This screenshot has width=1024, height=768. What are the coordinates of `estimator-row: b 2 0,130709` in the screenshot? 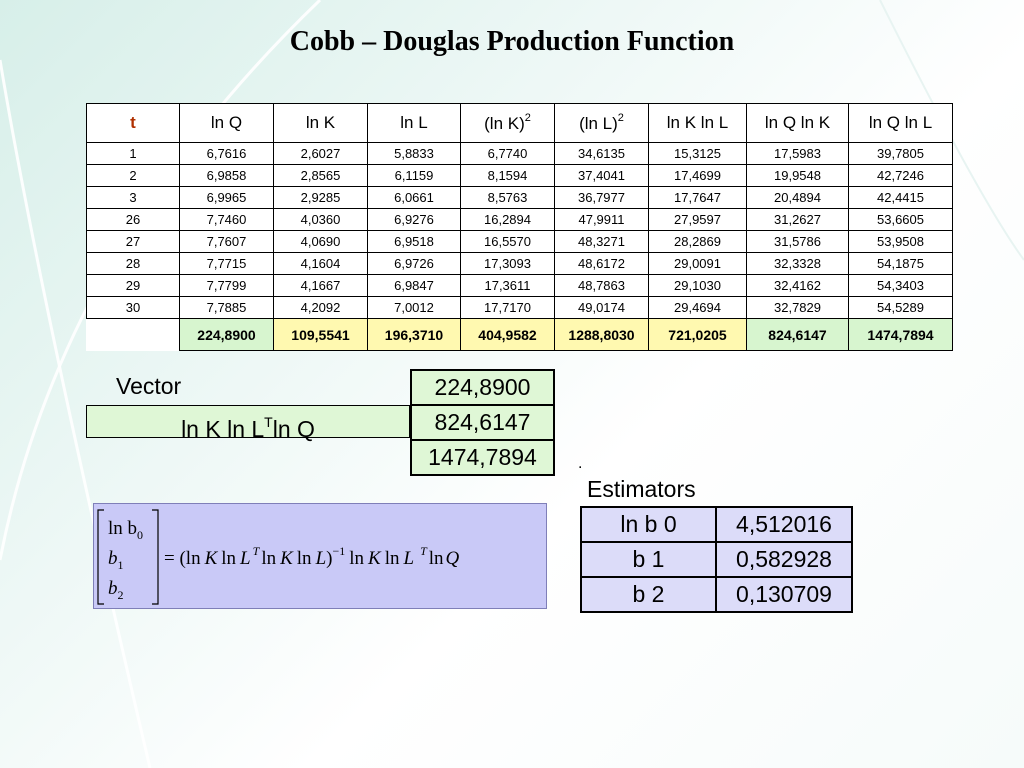 It's located at (716, 594).